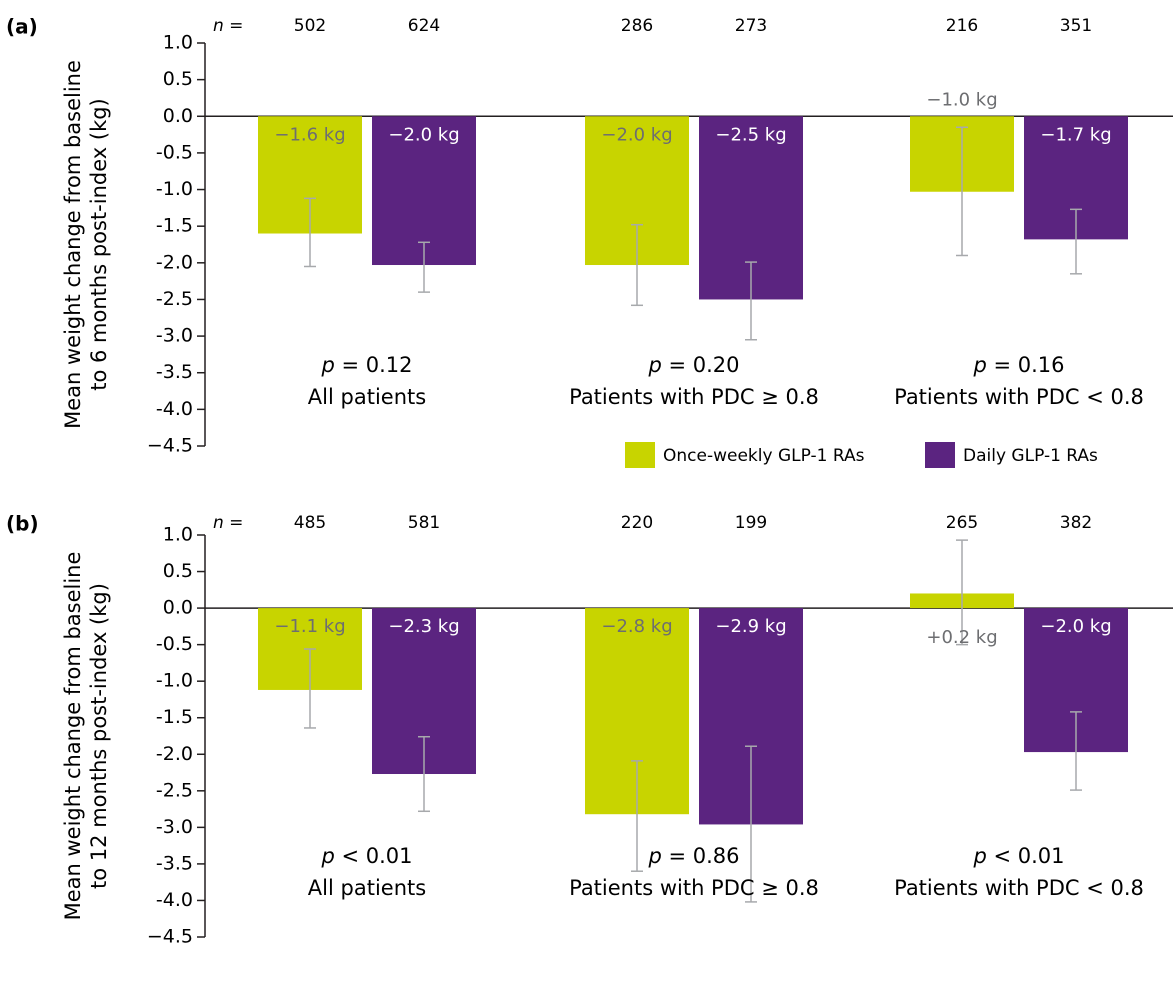  What do you see at coordinates (637, 523) in the screenshot?
I see `n-value: 220` at bounding box center [637, 523].